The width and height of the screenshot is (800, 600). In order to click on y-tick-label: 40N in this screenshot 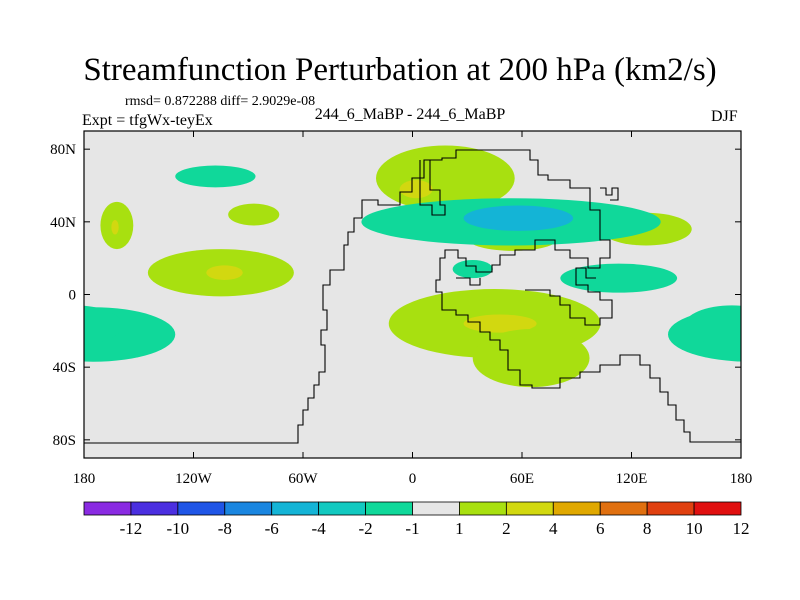, I will do `click(63, 223)`.